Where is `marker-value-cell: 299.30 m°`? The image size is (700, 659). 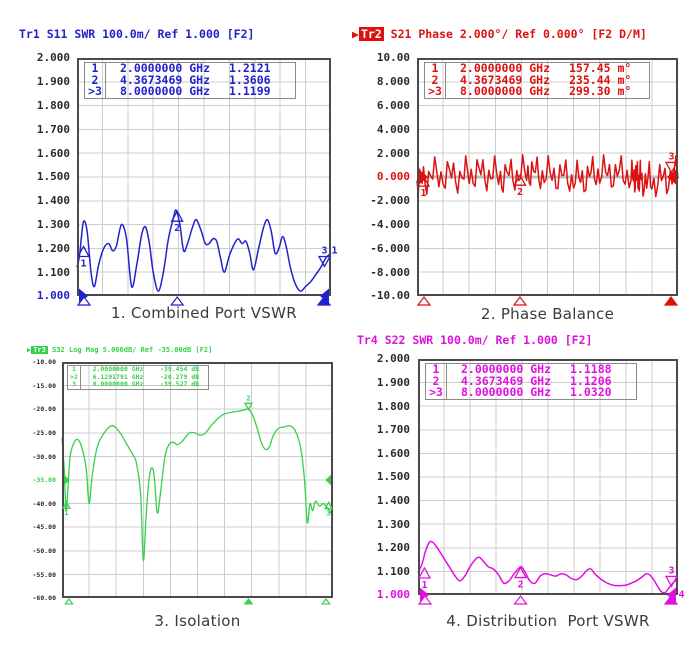 marker-value-cell: 299.30 m° is located at coordinates (600, 91).